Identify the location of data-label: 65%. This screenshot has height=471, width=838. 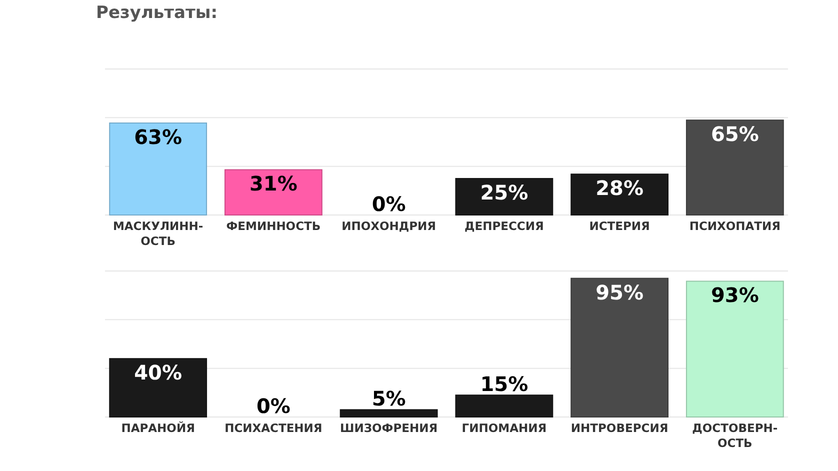
(734, 134).